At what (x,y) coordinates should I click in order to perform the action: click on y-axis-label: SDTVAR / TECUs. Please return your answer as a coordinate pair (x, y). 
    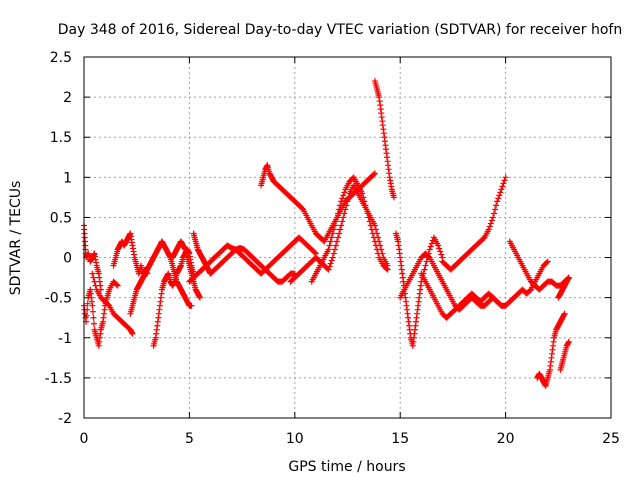
    Looking at the image, I should click on (16, 238).